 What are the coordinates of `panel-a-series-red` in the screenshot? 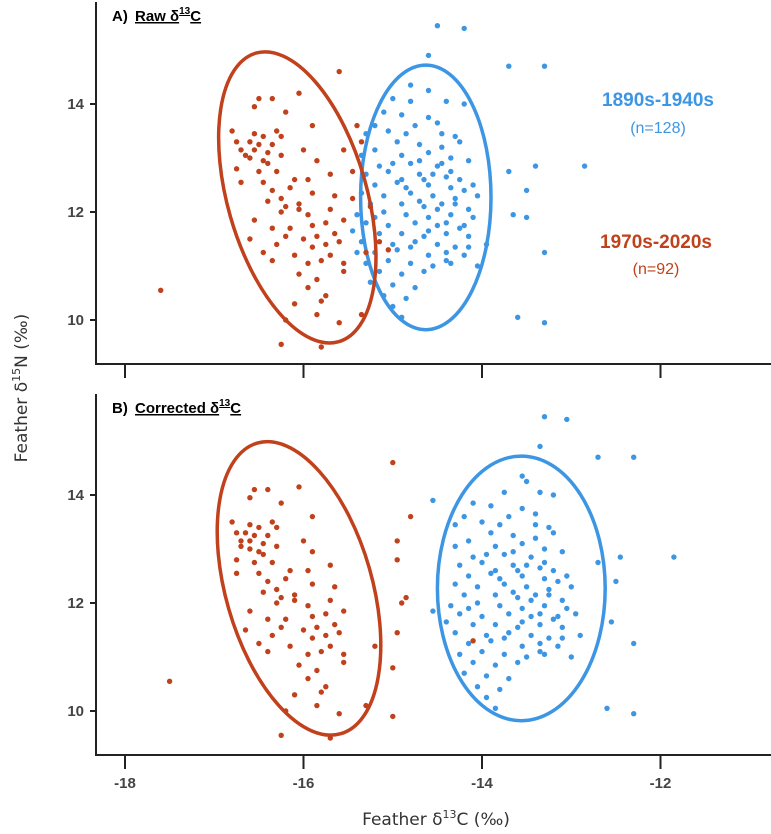 It's located at (274, 200).